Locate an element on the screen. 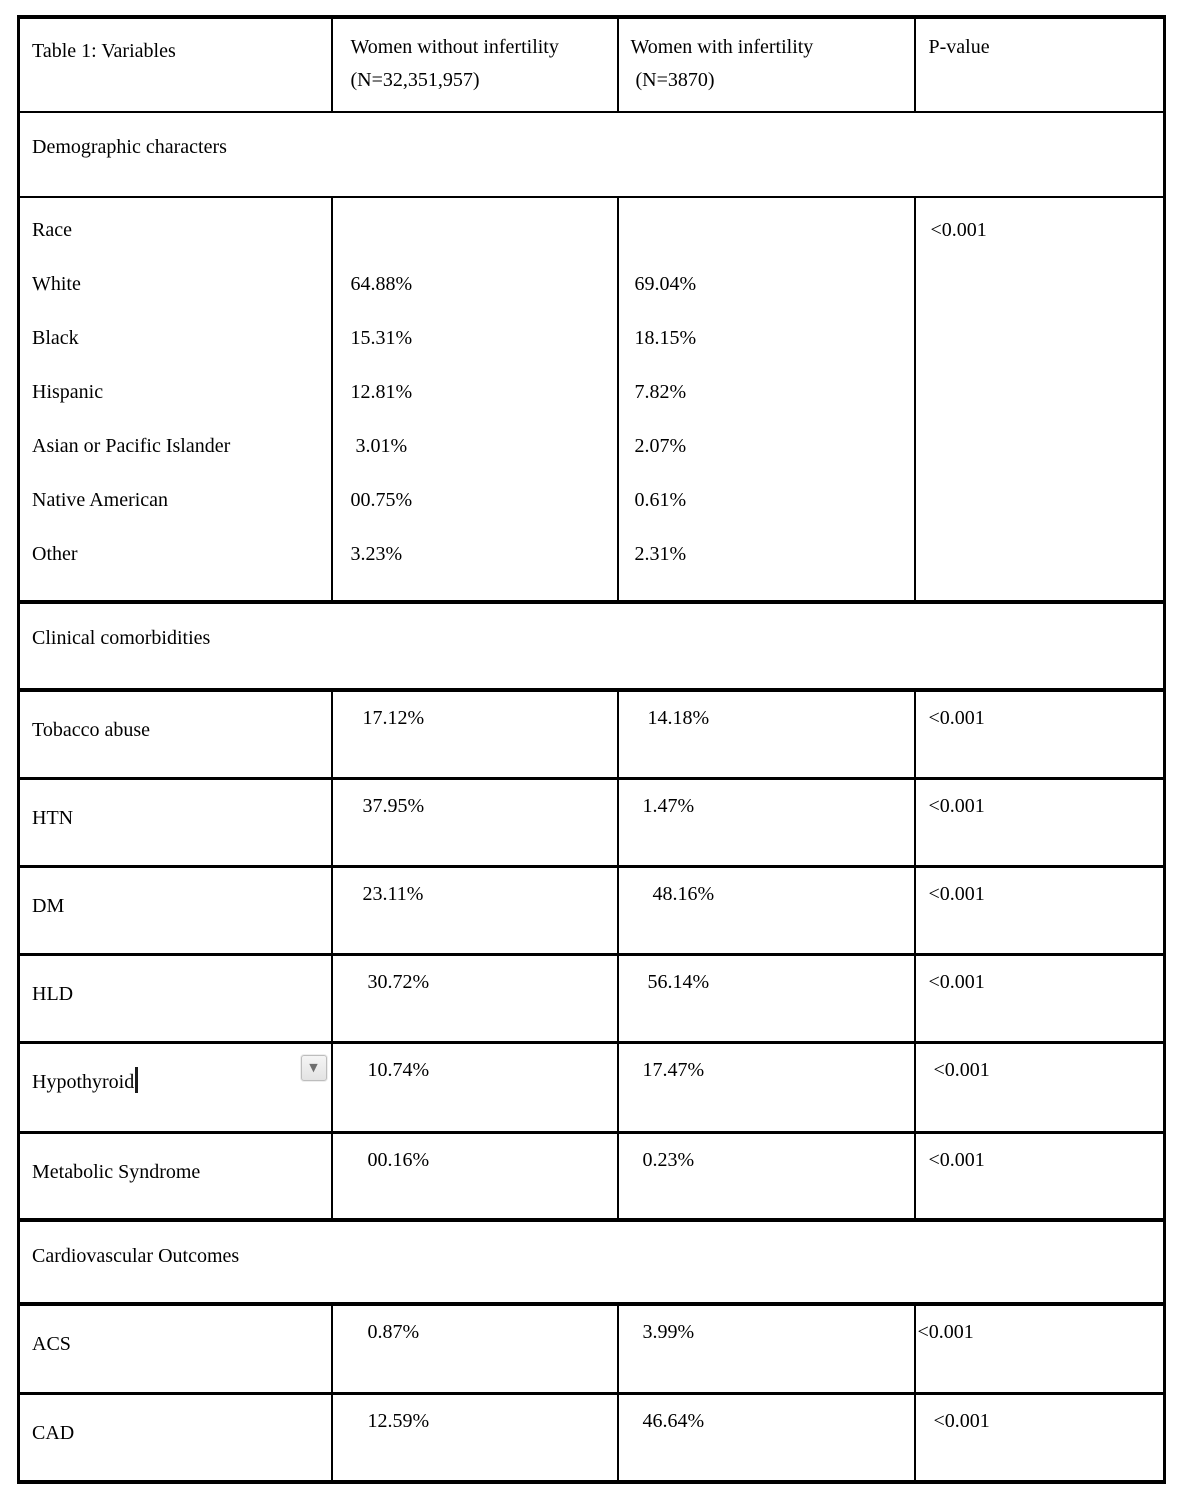  race-pvalue-cell: <0.001 is located at coordinates (1039, 400).